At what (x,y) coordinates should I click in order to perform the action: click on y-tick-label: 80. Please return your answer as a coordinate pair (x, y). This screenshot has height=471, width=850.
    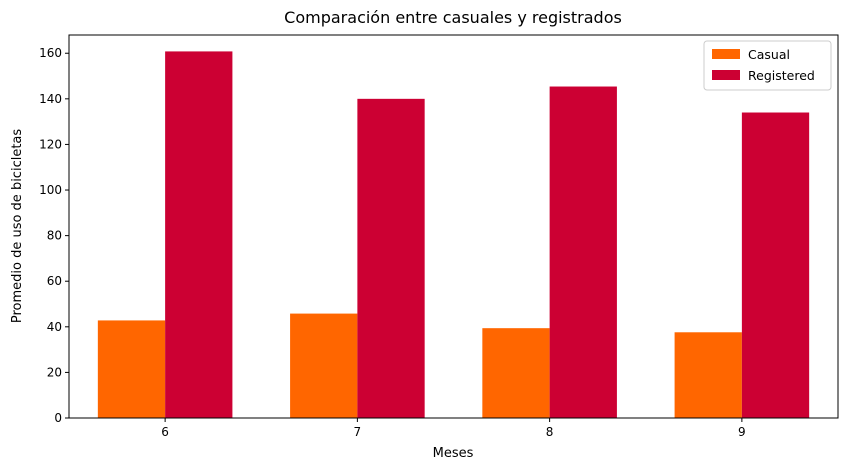
    Looking at the image, I should click on (54, 236).